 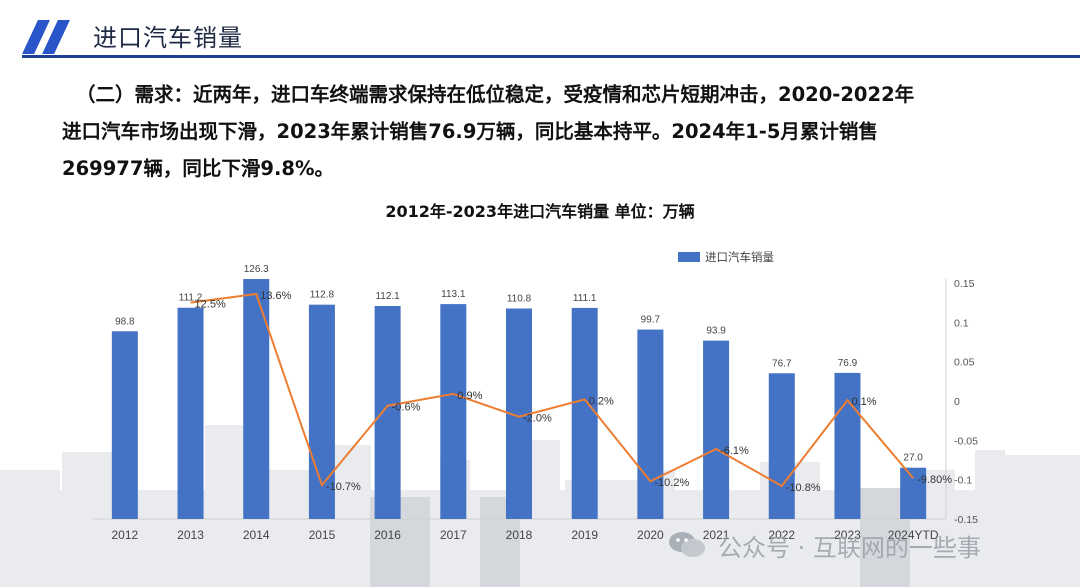 What do you see at coordinates (256, 269) in the screenshot?
I see `bar-label-2014: 126.3` at bounding box center [256, 269].